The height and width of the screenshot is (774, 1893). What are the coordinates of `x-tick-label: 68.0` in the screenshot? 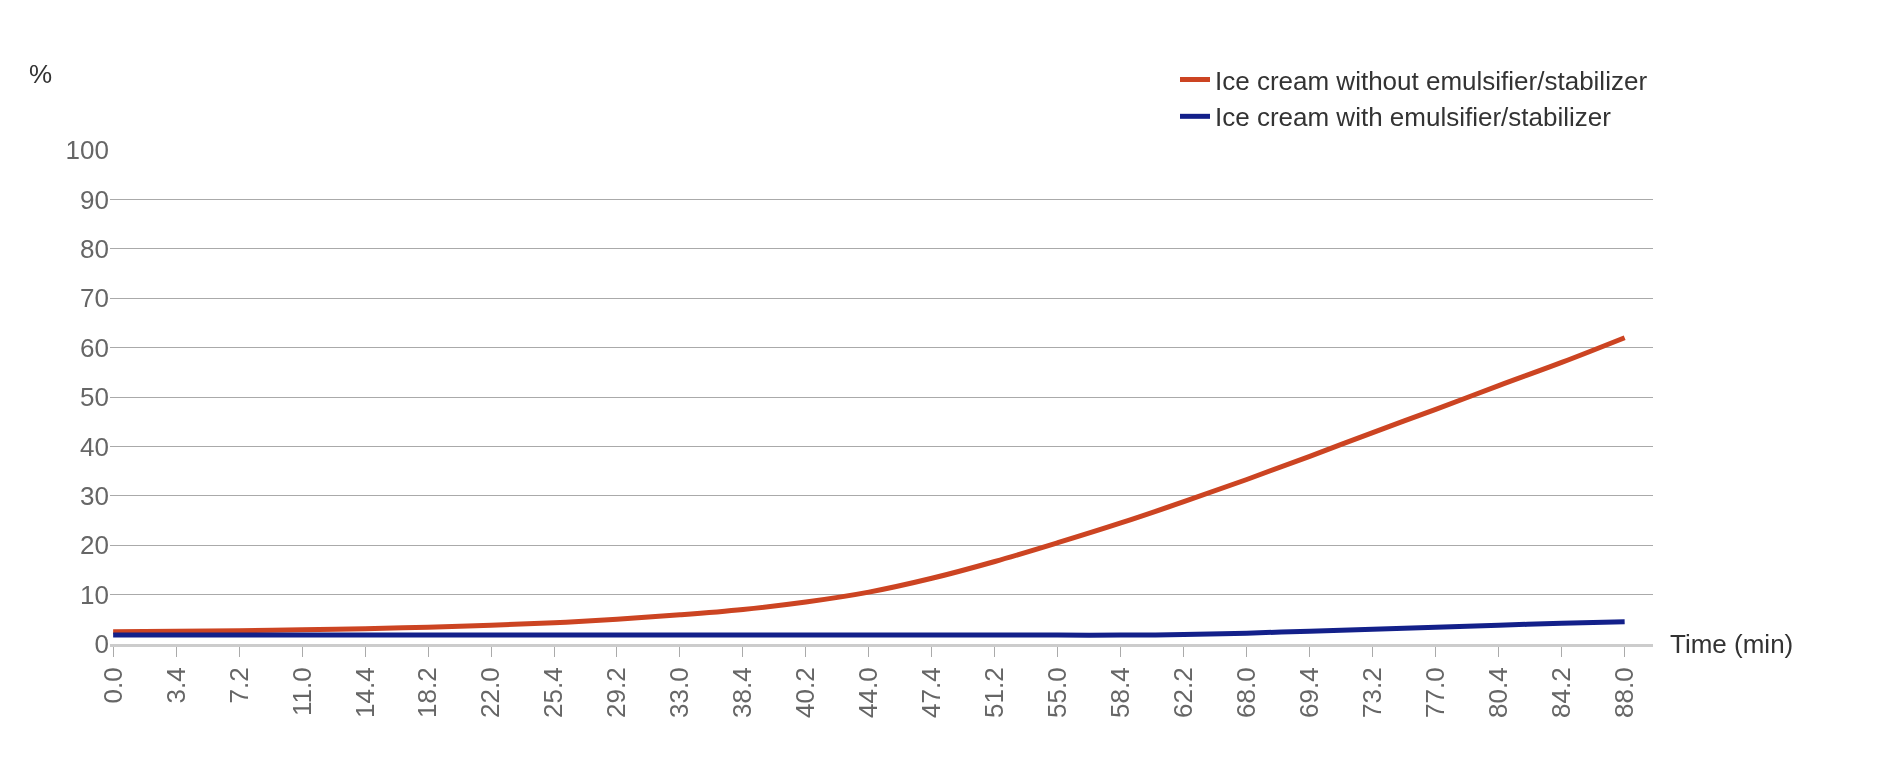 It's located at (1246, 693).